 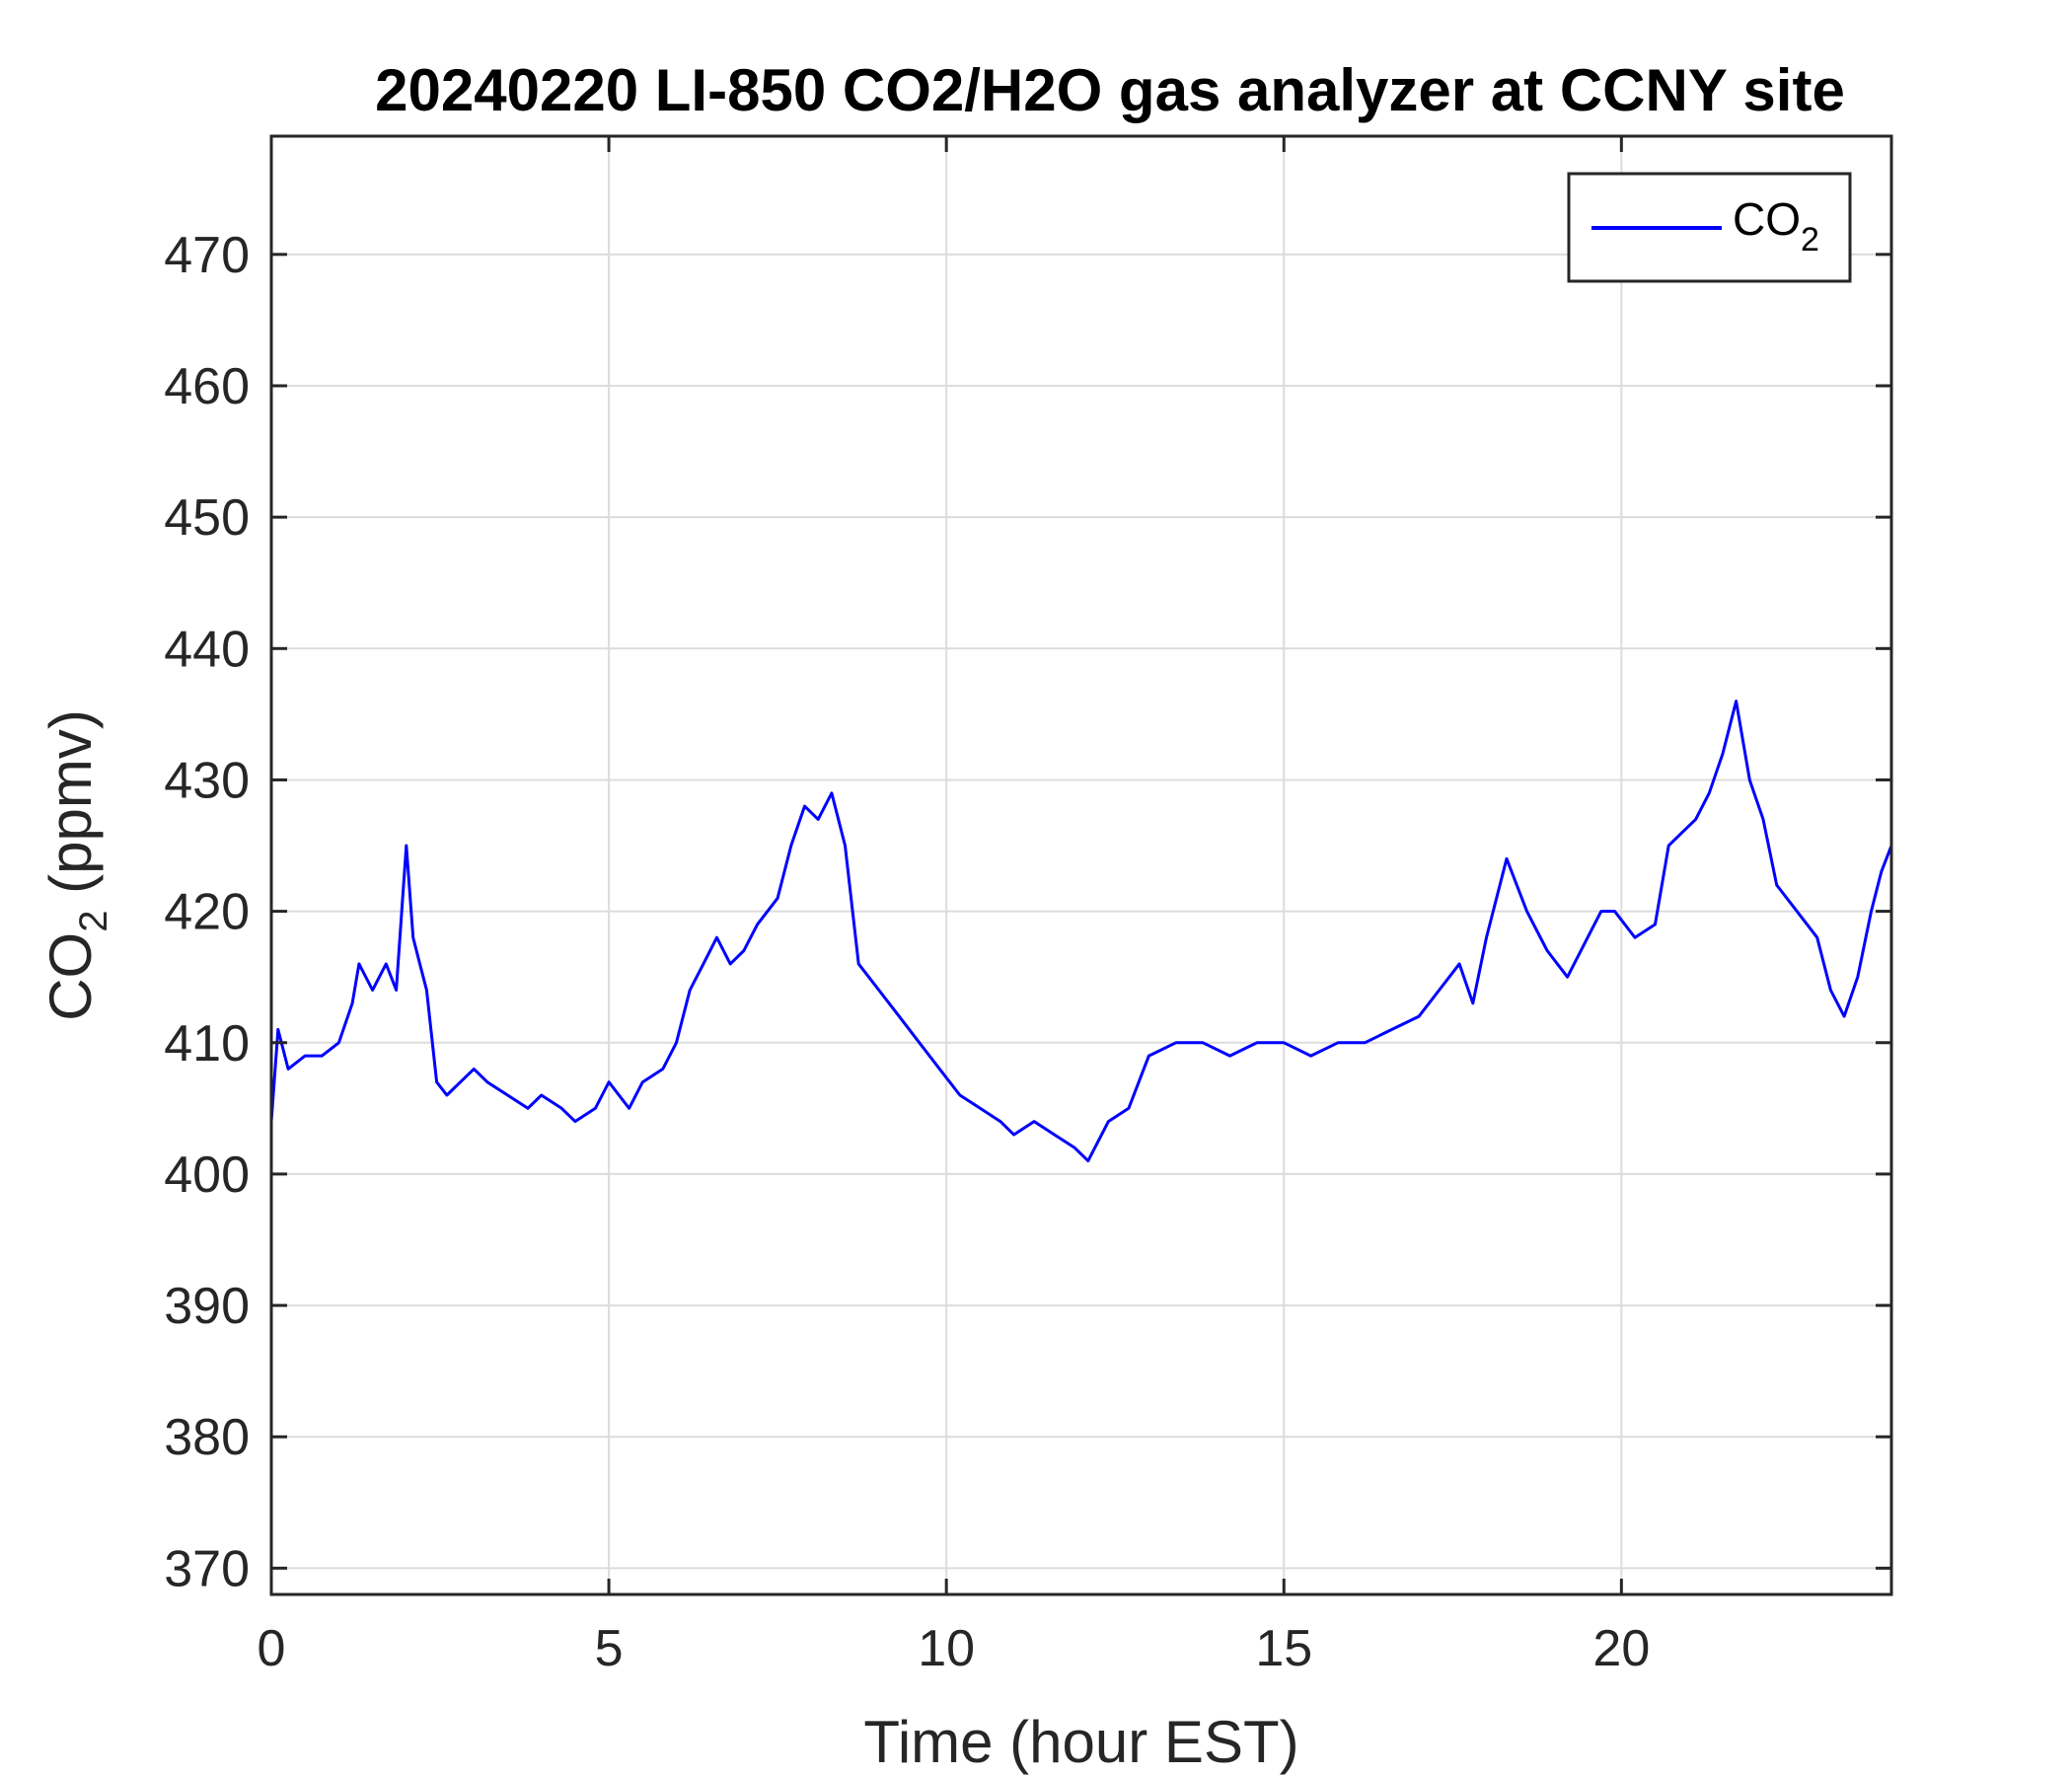 What do you see at coordinates (207, 781) in the screenshot?
I see `y-tick-label: 430` at bounding box center [207, 781].